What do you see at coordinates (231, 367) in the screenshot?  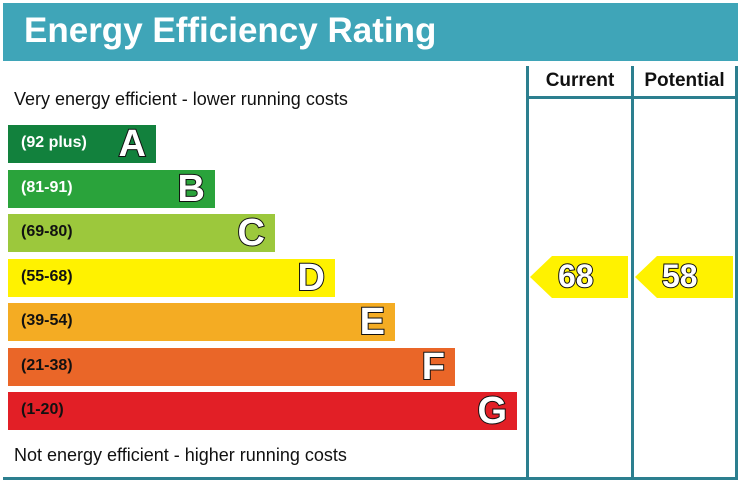 I see `band-f: (21-38) F` at bounding box center [231, 367].